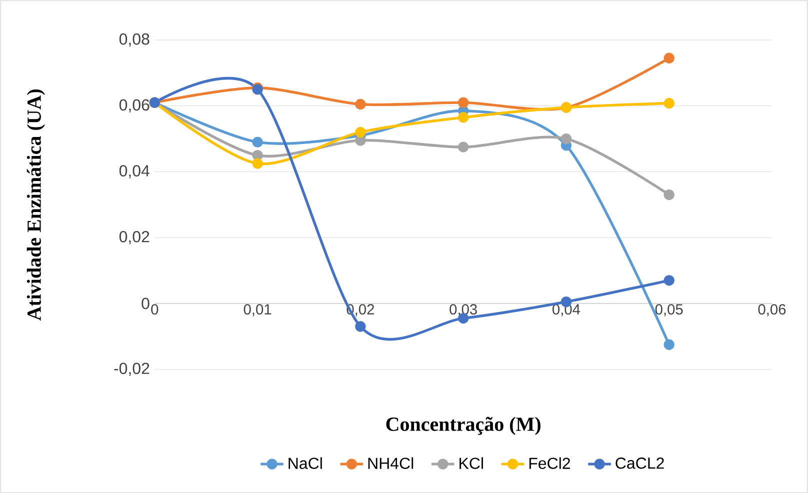  Describe the element at coordinates (391, 463) in the screenshot. I see `legend-label: NH4Cl` at that location.